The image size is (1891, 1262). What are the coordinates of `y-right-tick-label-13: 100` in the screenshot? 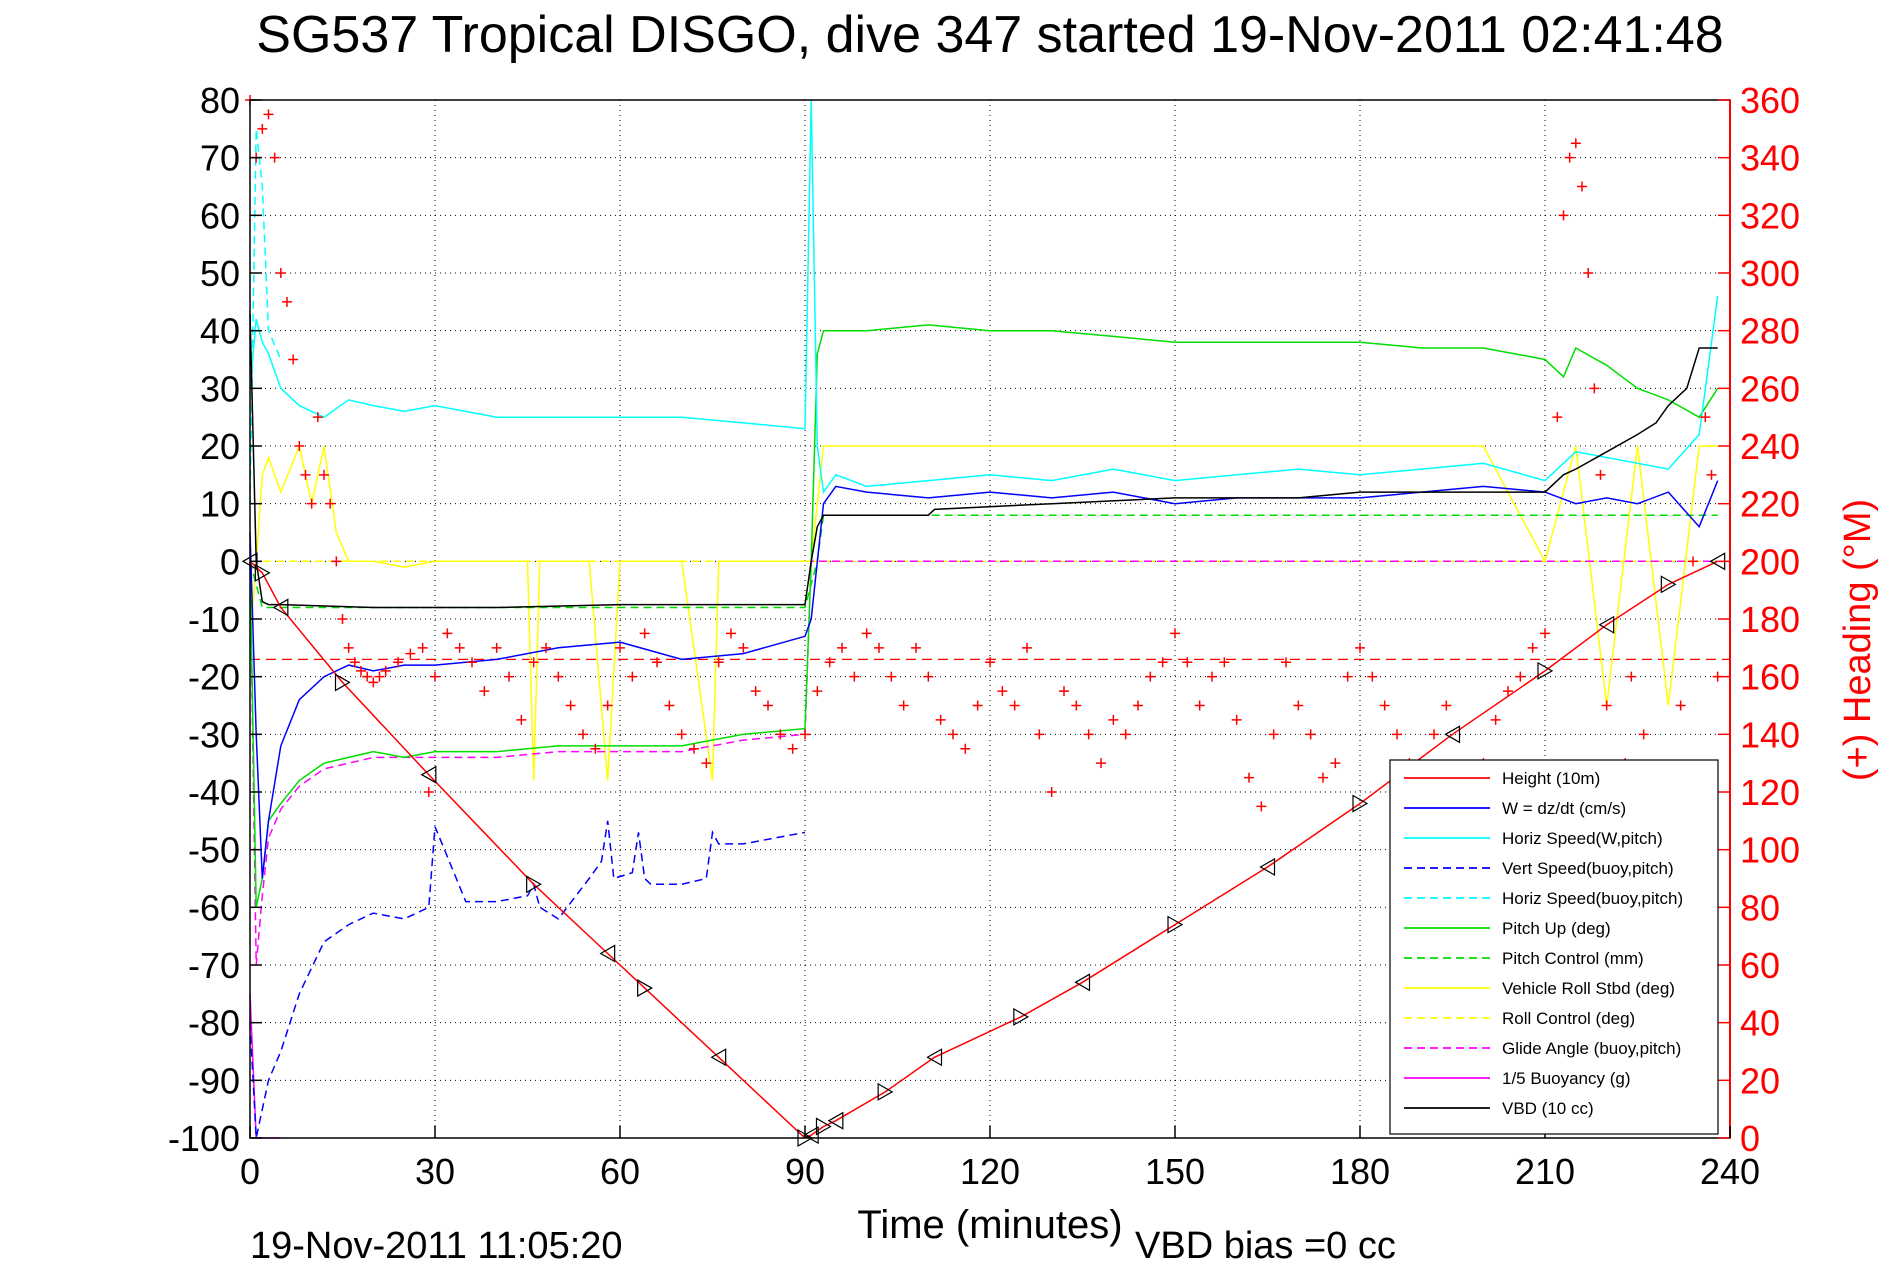 It's located at (1770, 850).